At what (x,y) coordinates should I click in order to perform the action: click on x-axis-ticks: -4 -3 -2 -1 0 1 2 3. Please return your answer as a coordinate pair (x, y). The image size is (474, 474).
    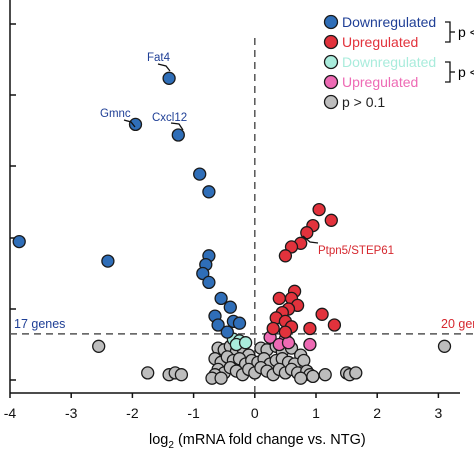
    Looking at the image, I should click on (223, 407).